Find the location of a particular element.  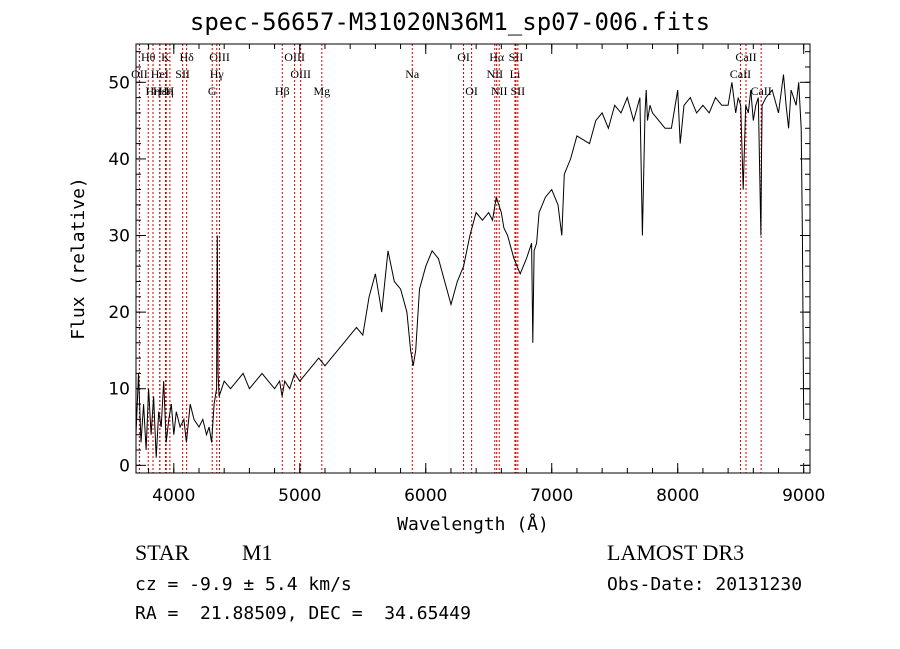

y-tick-label: 0 is located at coordinates (124, 466).